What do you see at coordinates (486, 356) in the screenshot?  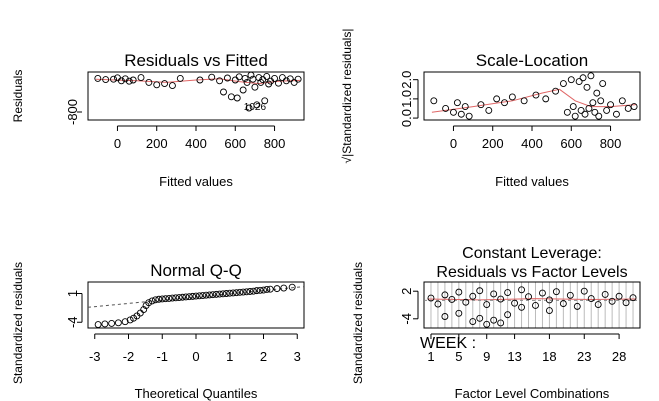 I see `x-tick-label: 9` at bounding box center [486, 356].